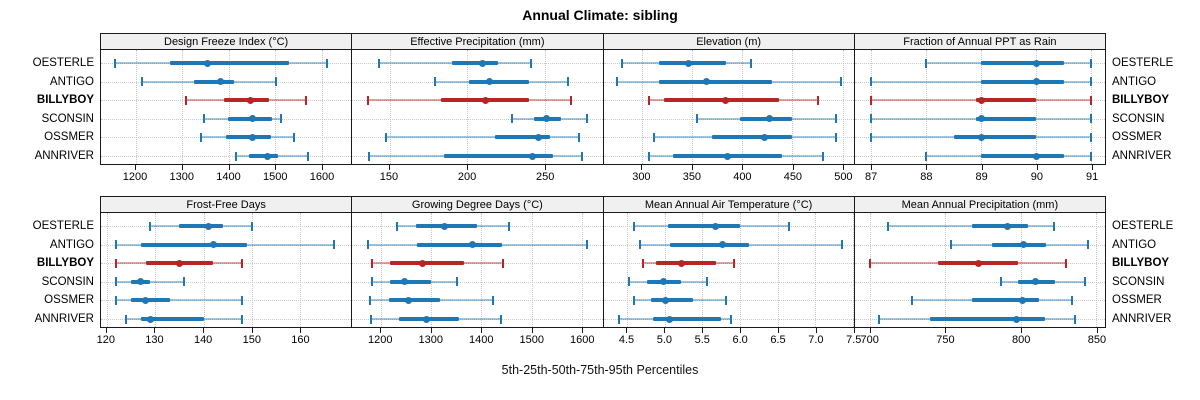 The image size is (1200, 400). What do you see at coordinates (641, 177) in the screenshot?
I see `axis-tick-label: 300` at bounding box center [641, 177].